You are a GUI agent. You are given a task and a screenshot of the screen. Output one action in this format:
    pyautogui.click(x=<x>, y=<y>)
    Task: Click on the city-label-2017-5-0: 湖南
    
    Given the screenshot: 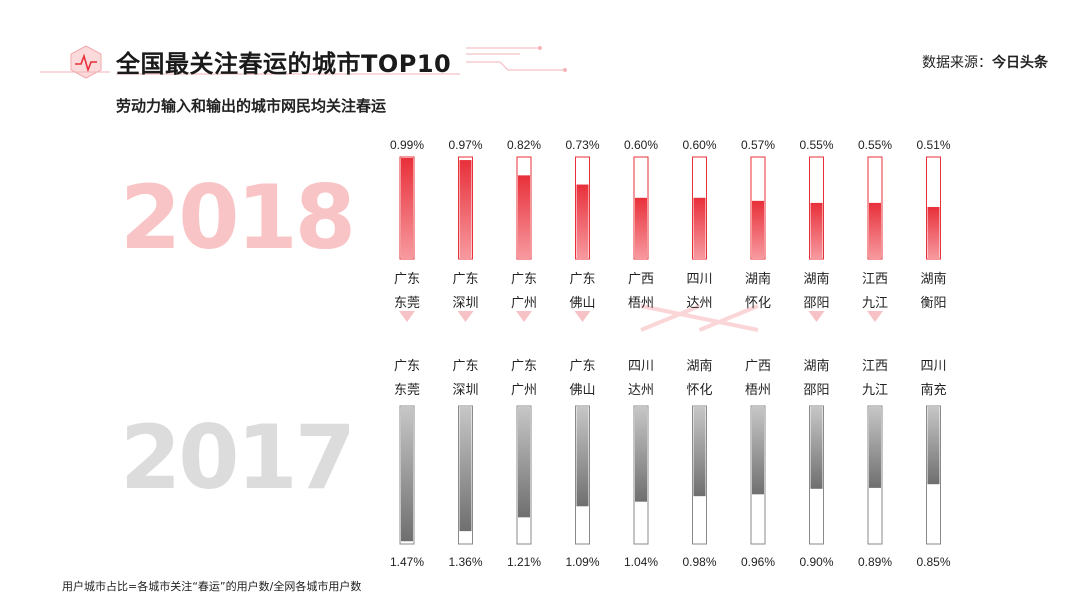 What is the action you would take?
    pyautogui.click(x=699, y=366)
    